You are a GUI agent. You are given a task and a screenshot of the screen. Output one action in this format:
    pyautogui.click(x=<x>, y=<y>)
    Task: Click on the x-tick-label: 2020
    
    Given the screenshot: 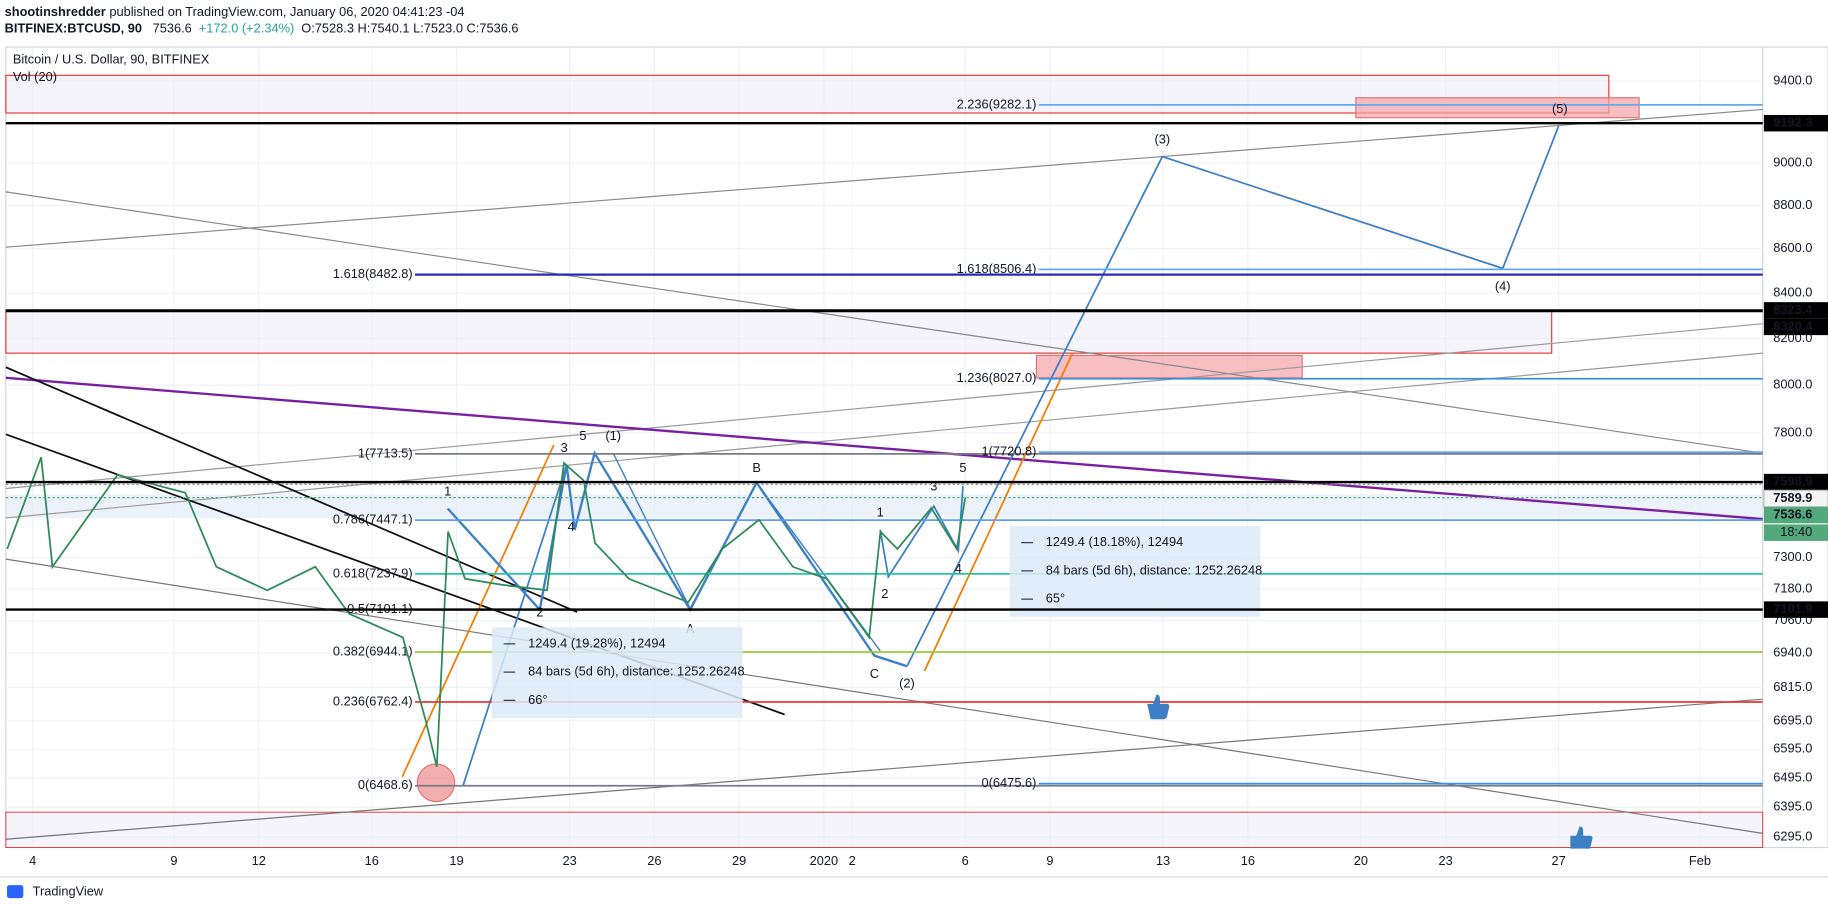 What is the action you would take?
    pyautogui.click(x=824, y=860)
    